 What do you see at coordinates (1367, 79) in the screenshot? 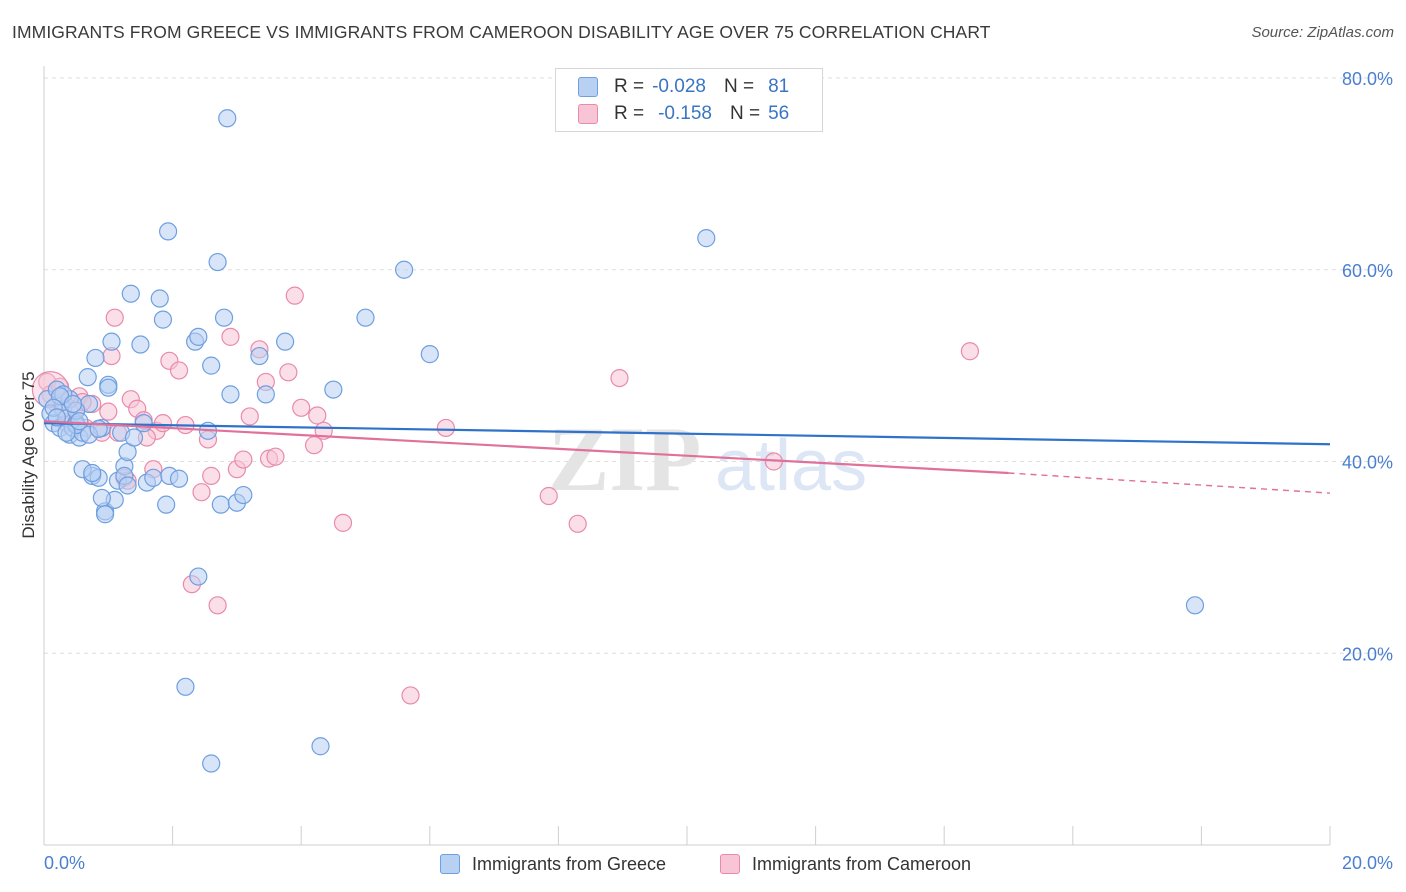
I see `y-tick-label: 80.0%` at bounding box center [1367, 79].